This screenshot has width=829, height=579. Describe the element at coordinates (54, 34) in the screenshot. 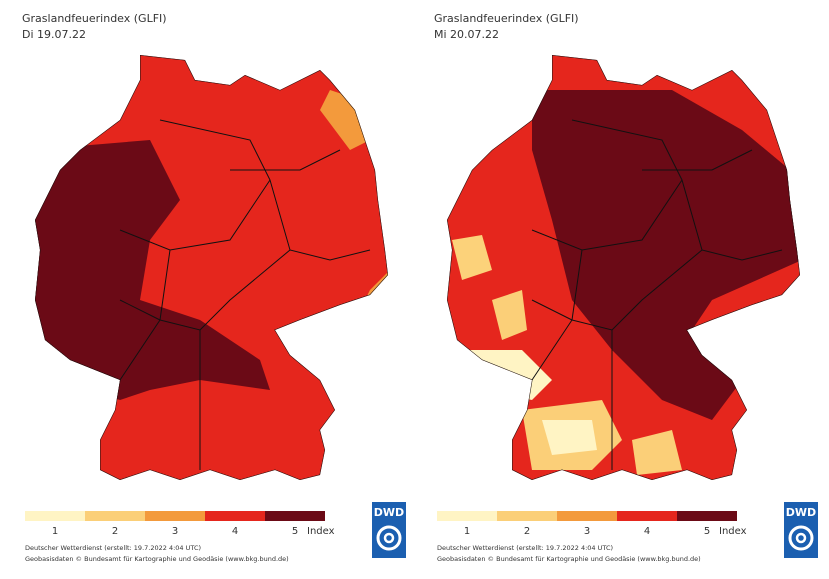

I see `map-date: Di 19.07.22` at that location.